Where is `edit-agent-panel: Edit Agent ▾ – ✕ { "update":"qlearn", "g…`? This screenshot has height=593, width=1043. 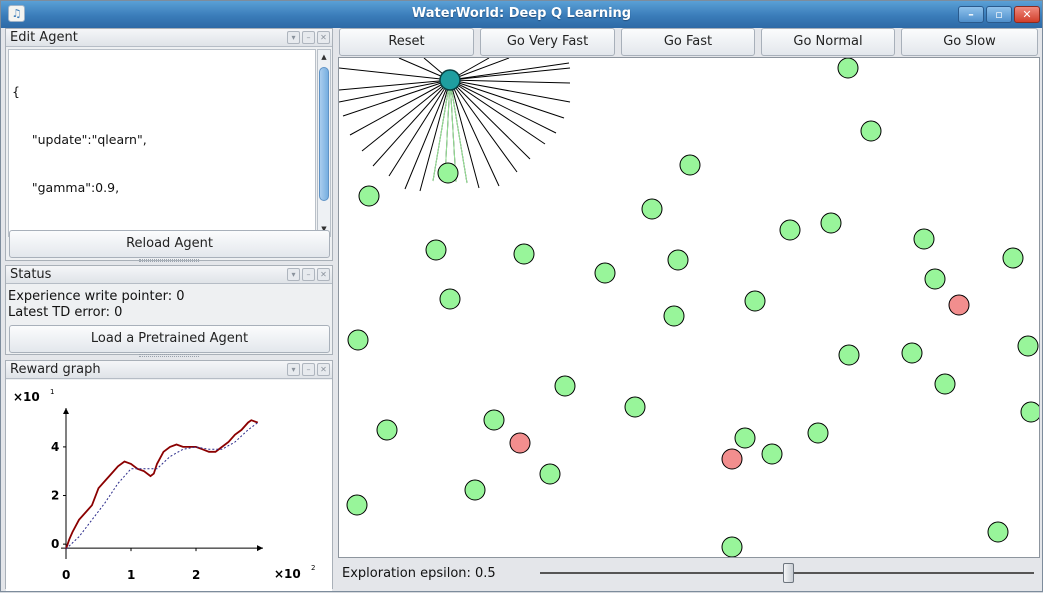
edit-agent-panel: Edit Agent ▾ – ✕ { "update":"qlearn", "g… is located at coordinates (169, 145).